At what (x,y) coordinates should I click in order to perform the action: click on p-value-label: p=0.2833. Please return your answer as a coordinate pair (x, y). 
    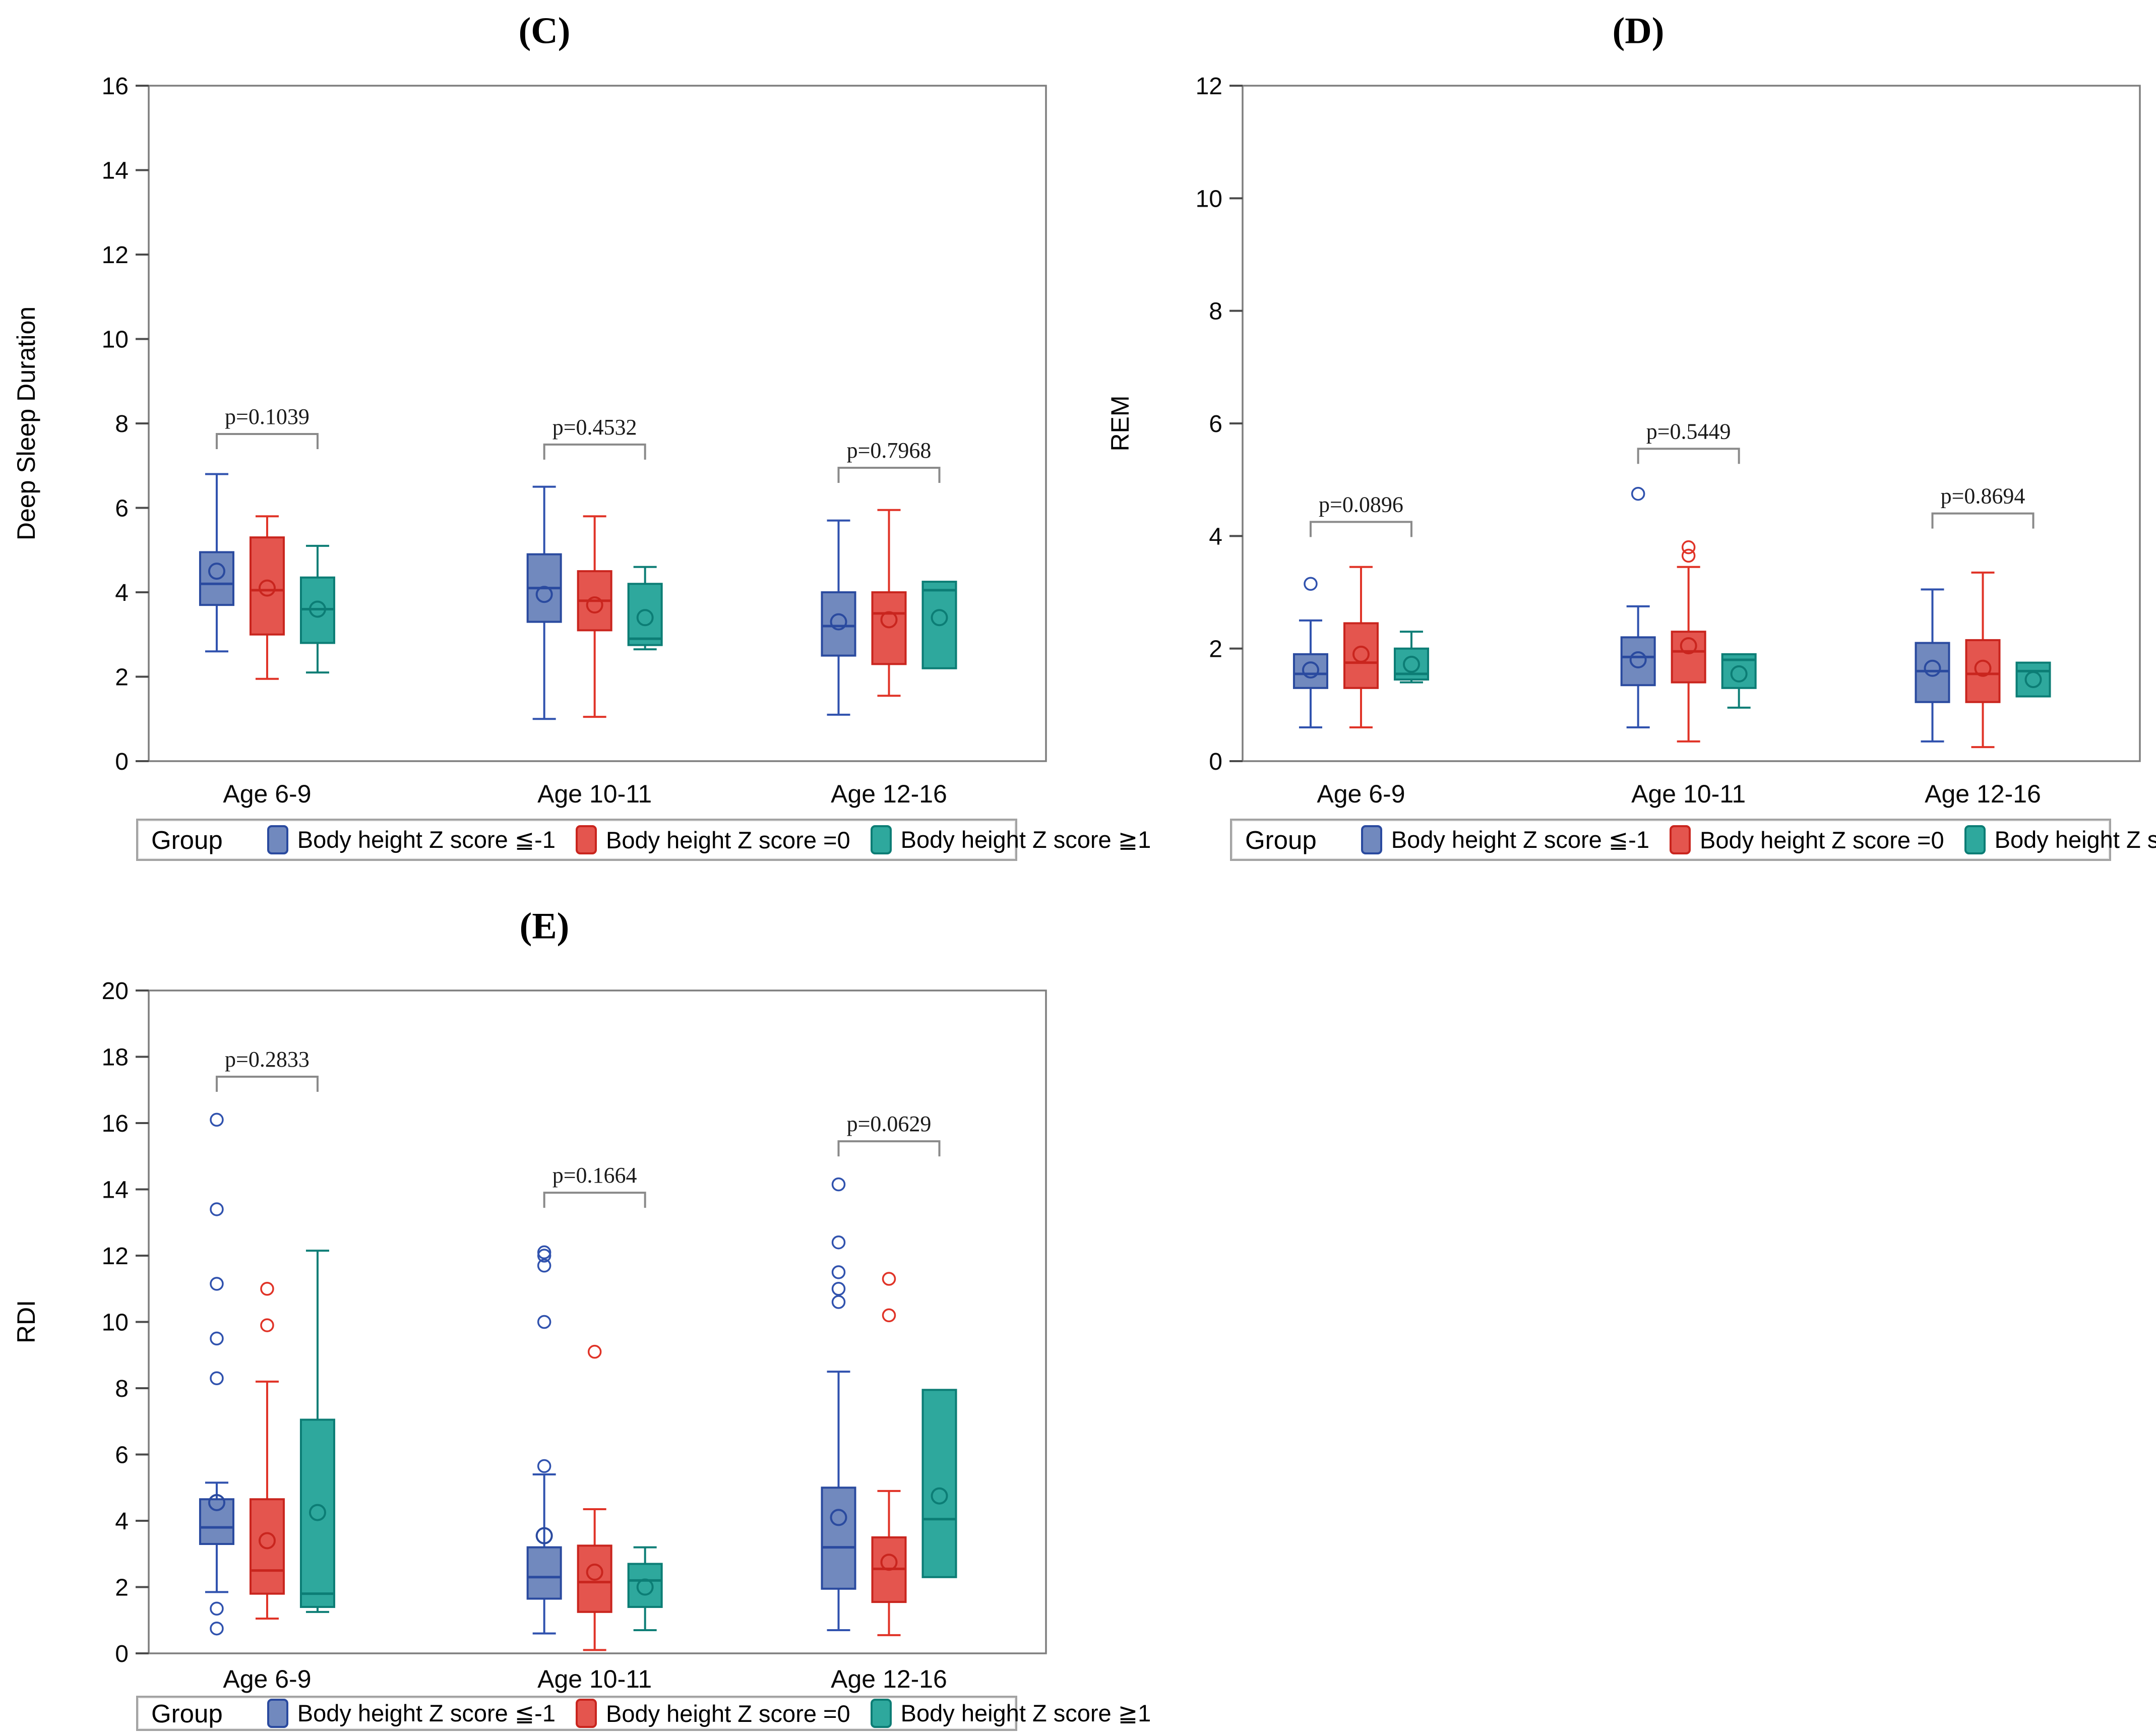
    Looking at the image, I should click on (267, 1059).